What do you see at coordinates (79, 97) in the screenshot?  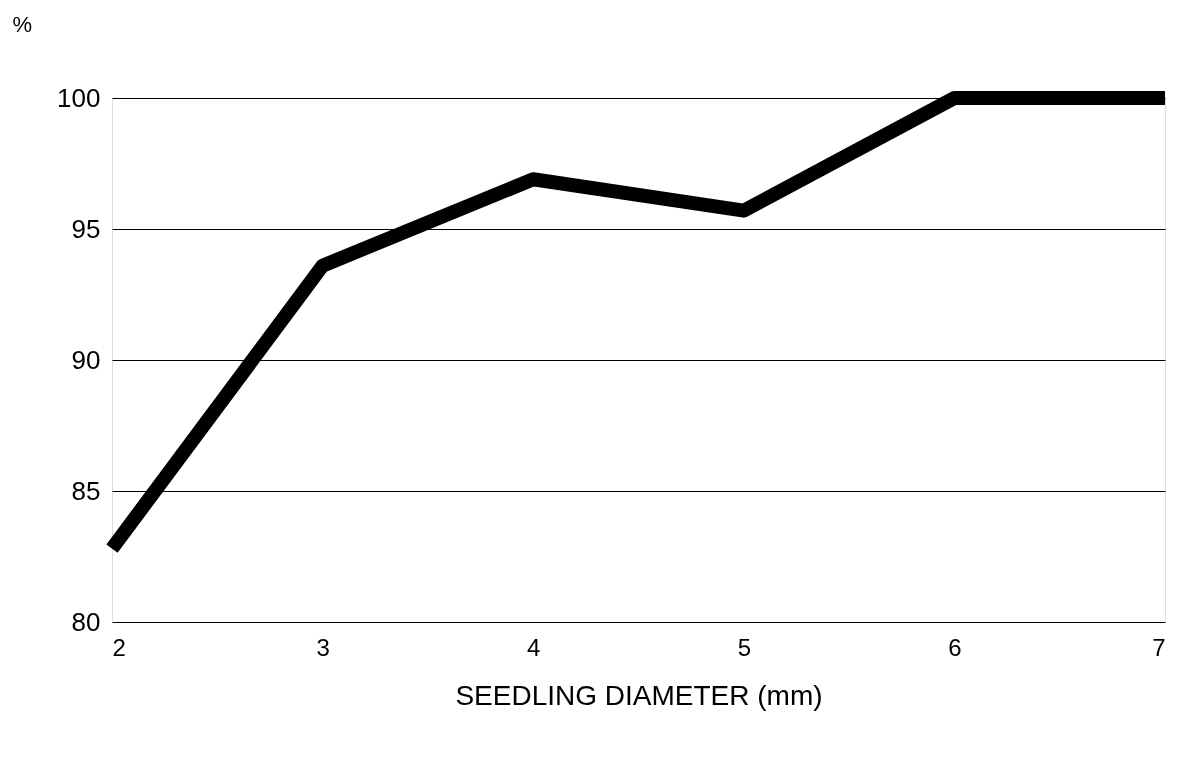 I see `y-tick-label: 100` at bounding box center [79, 97].